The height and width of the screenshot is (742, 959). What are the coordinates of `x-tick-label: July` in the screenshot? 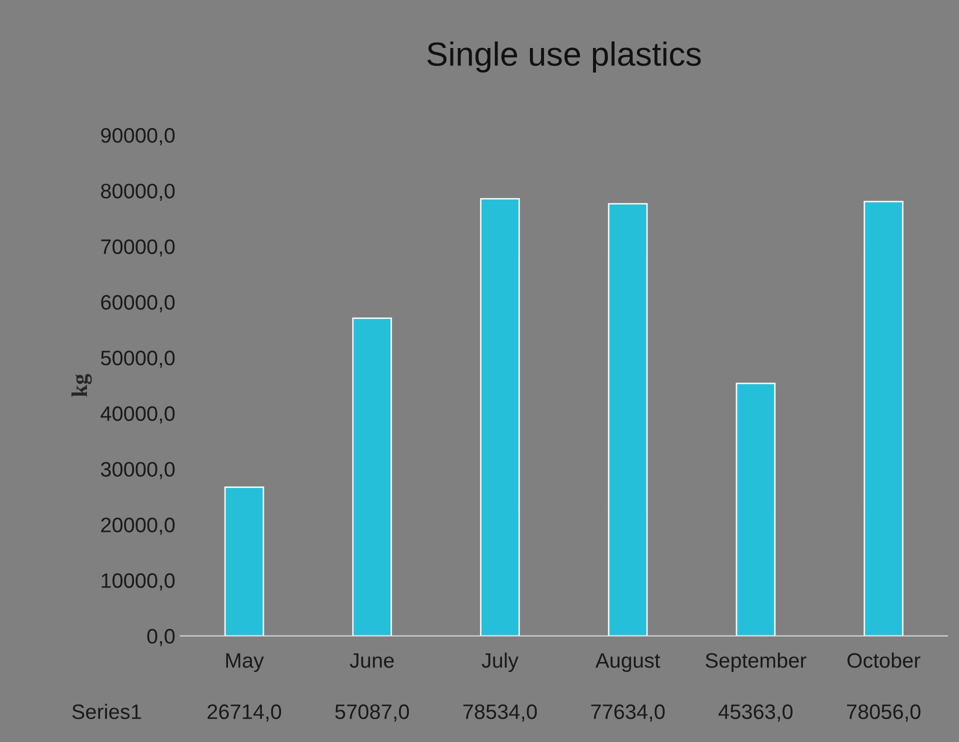 It's located at (500, 662).